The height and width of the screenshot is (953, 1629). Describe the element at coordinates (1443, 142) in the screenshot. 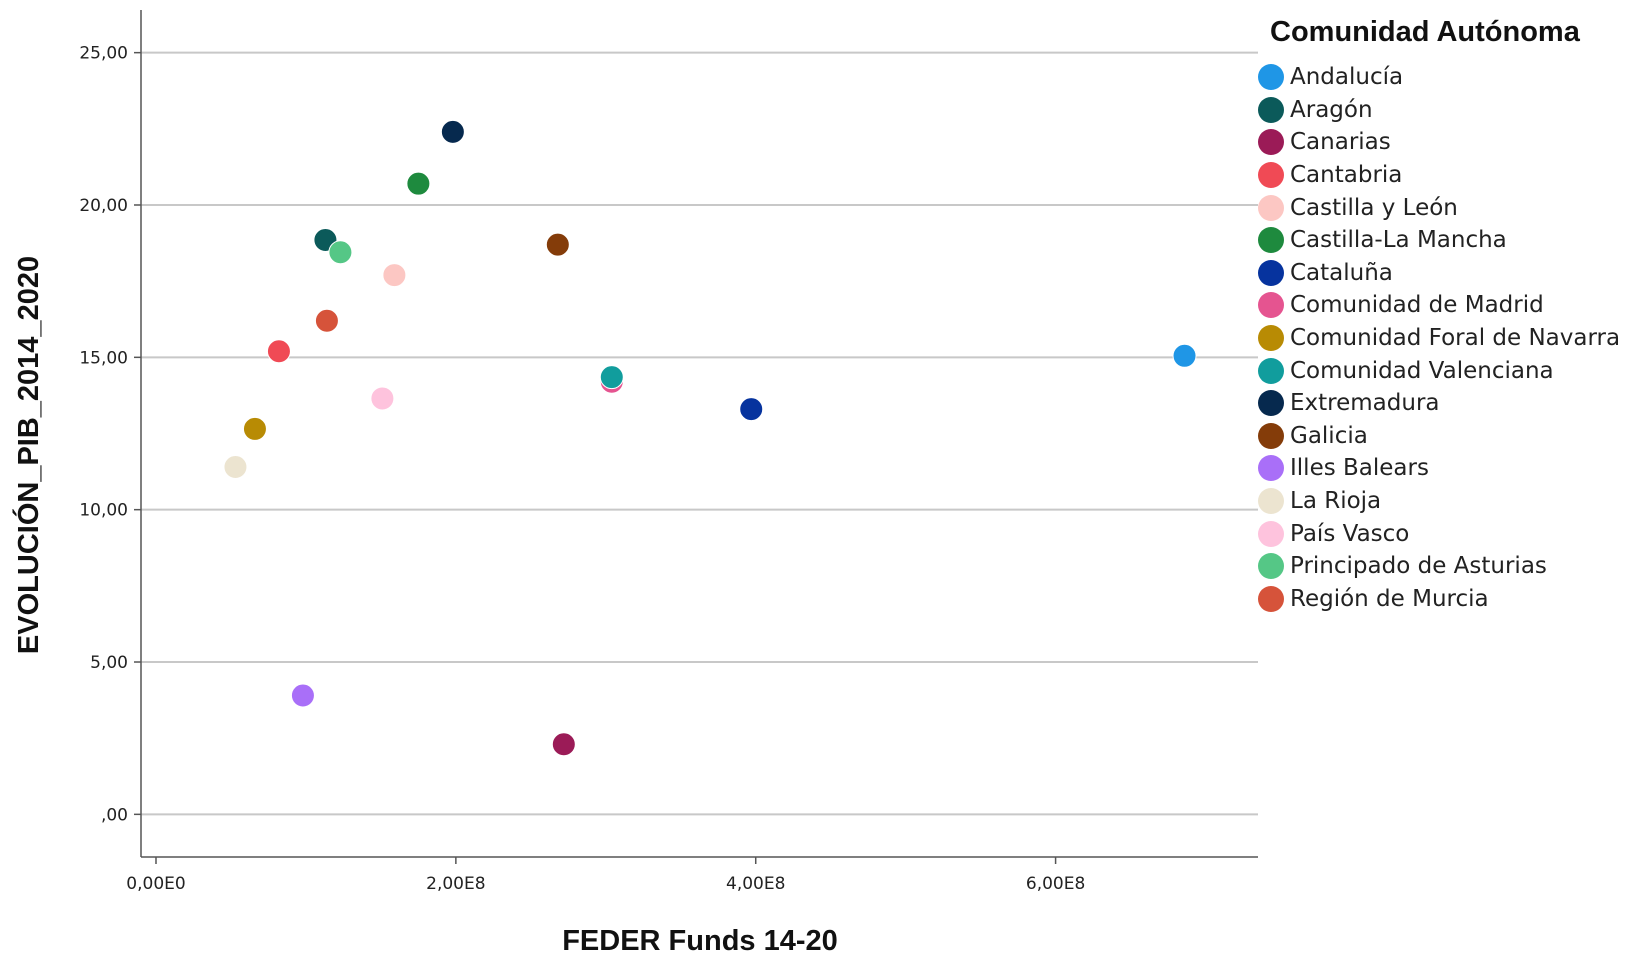

I see `legend-item-canarias: Canarias` at that location.